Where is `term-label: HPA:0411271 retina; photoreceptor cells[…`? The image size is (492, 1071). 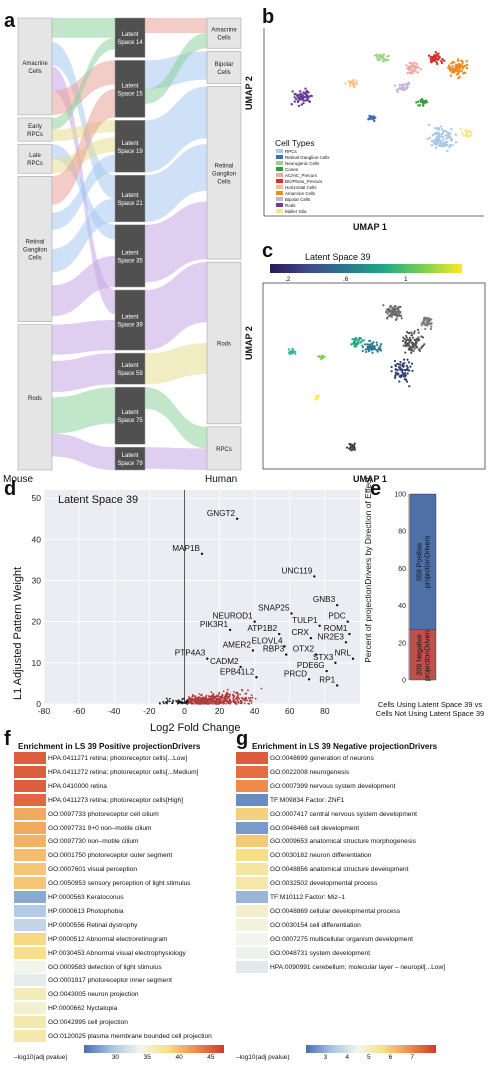
term-label: HPA:0411271 retina; photoreceptor cells[… is located at coordinates (118, 758).